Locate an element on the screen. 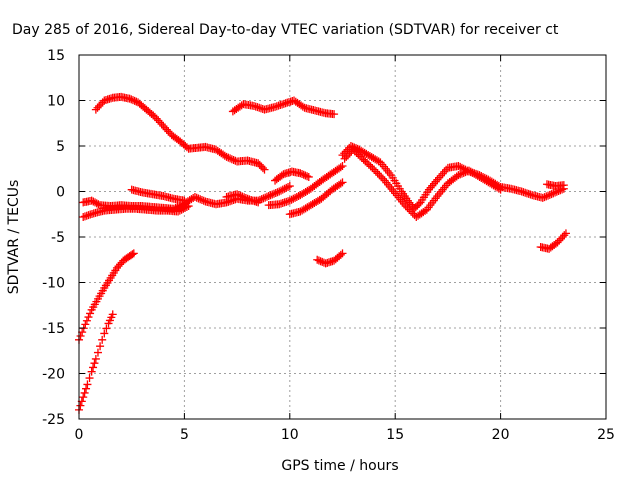 The image size is (640, 484). series-trace-n is located at coordinates (555, 185).